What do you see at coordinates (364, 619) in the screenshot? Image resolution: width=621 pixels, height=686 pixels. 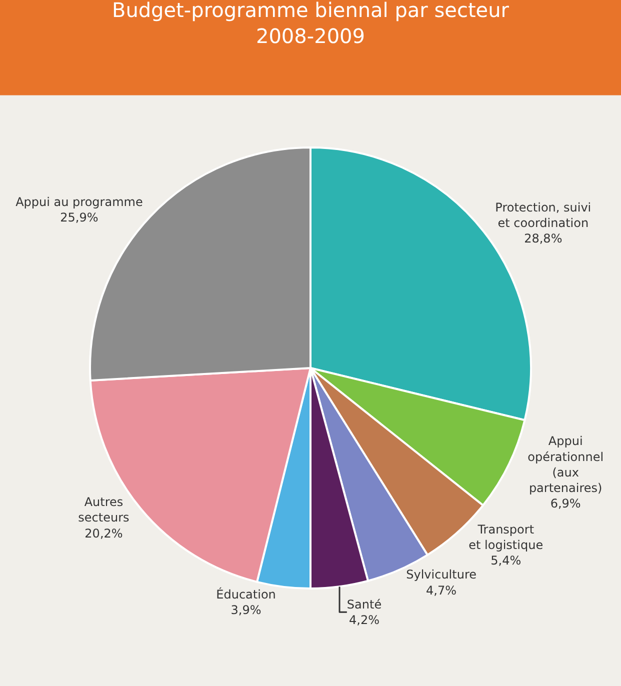 I see `data-label: 4,2%` at bounding box center [364, 619].